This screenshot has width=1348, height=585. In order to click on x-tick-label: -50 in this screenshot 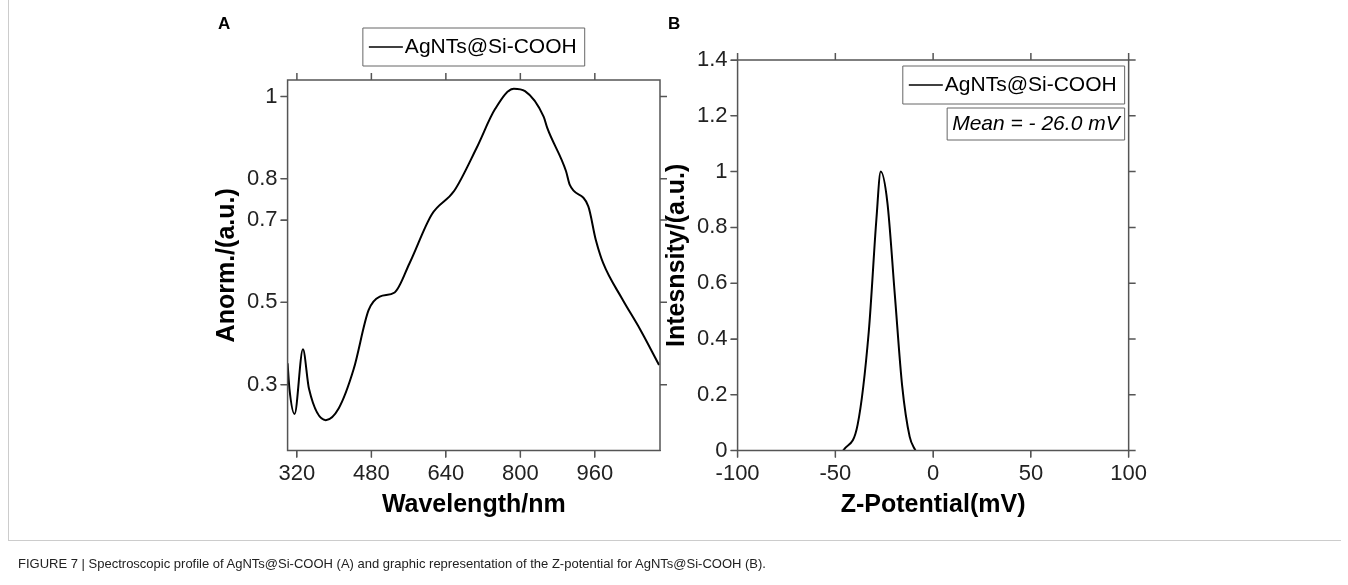, I will do `click(835, 472)`.